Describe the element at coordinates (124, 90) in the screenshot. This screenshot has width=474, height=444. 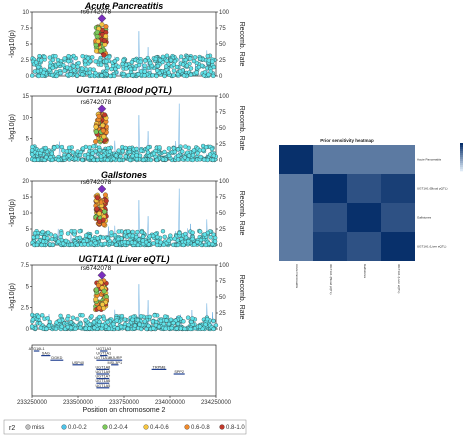
I see `panel-title: UGT1A1 (Blood pQTL)` at that location.